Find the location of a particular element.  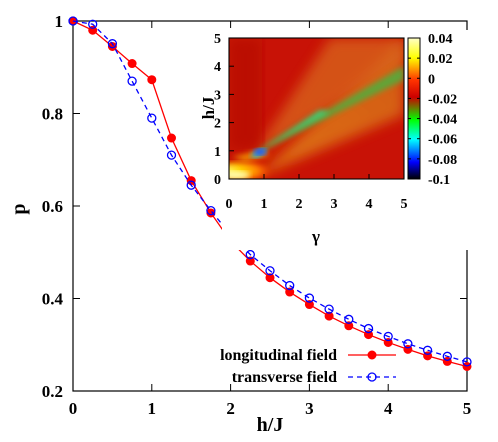

main-x-tick-label: 1 is located at coordinates (152, 408).